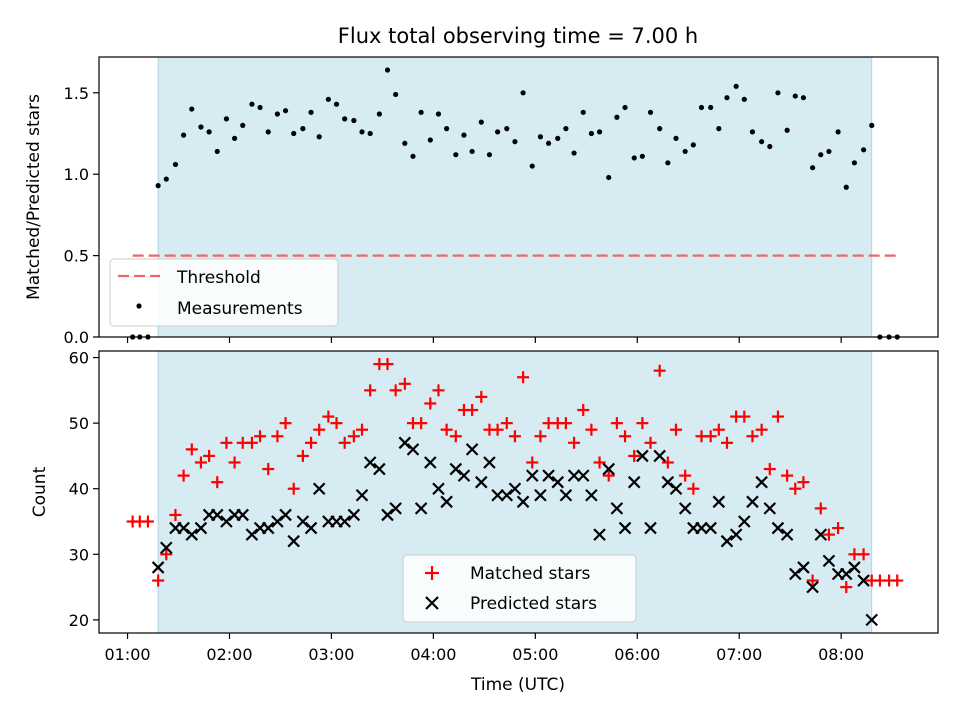 This screenshot has width=960, height=720. What do you see at coordinates (79, 554) in the screenshot?
I see `count-ytick-label-1: 30` at bounding box center [79, 554].